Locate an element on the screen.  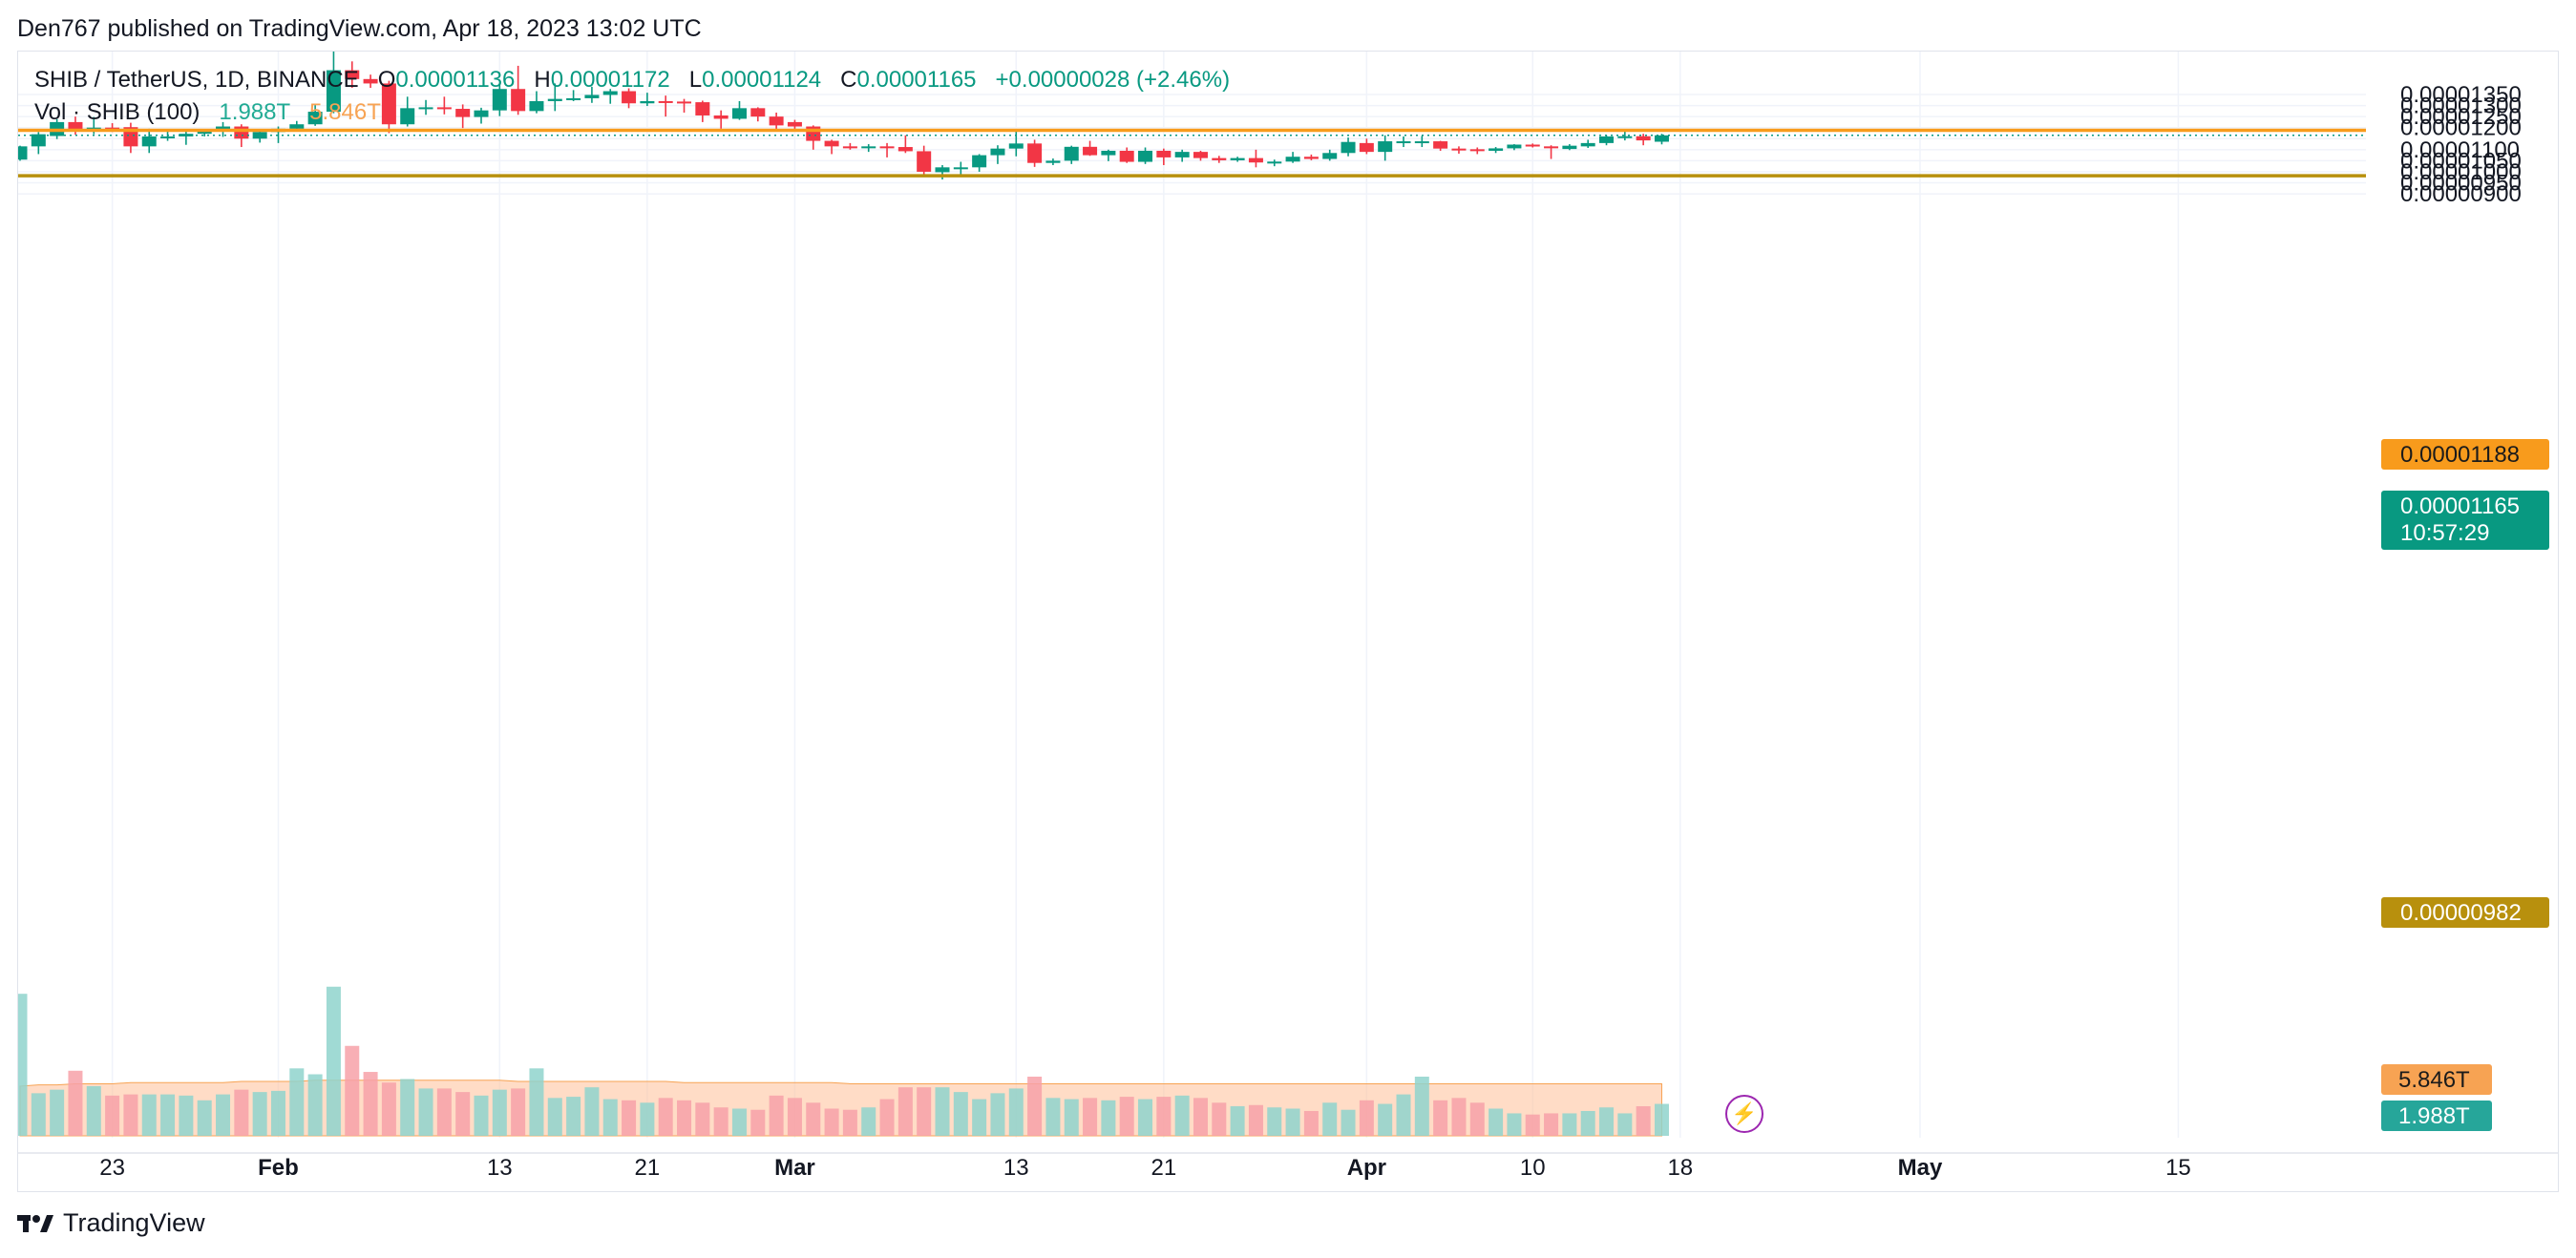
legend-symbol: SHIB / TetherUS, 1D, BINANCE is located at coordinates (196, 80).